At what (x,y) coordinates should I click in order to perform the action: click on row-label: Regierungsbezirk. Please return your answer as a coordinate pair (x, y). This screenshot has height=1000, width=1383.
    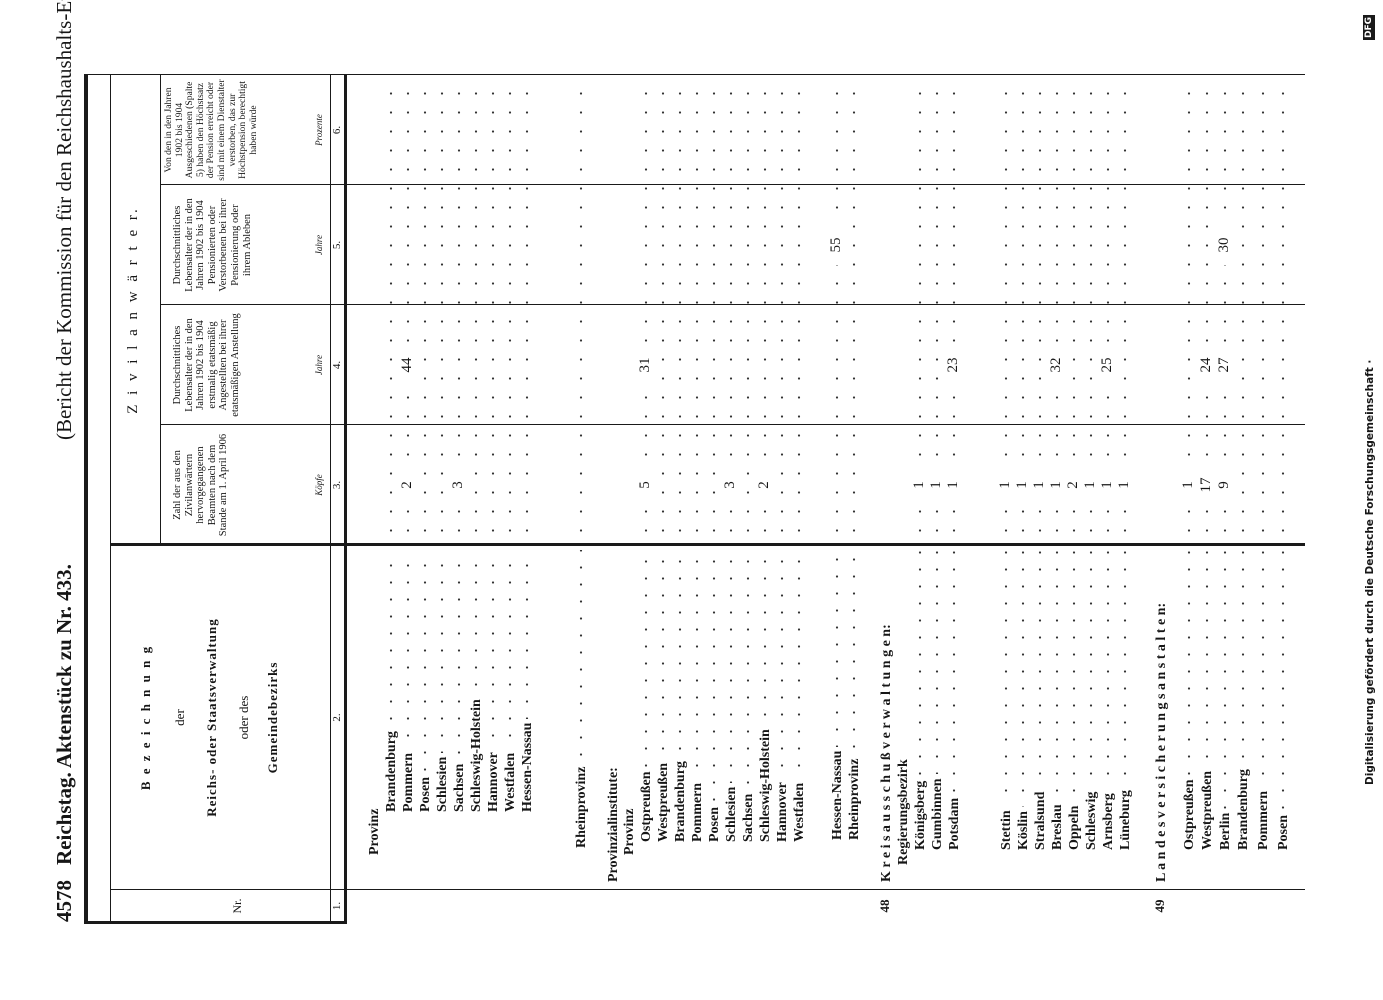
    Looking at the image, I should click on (902, 707).